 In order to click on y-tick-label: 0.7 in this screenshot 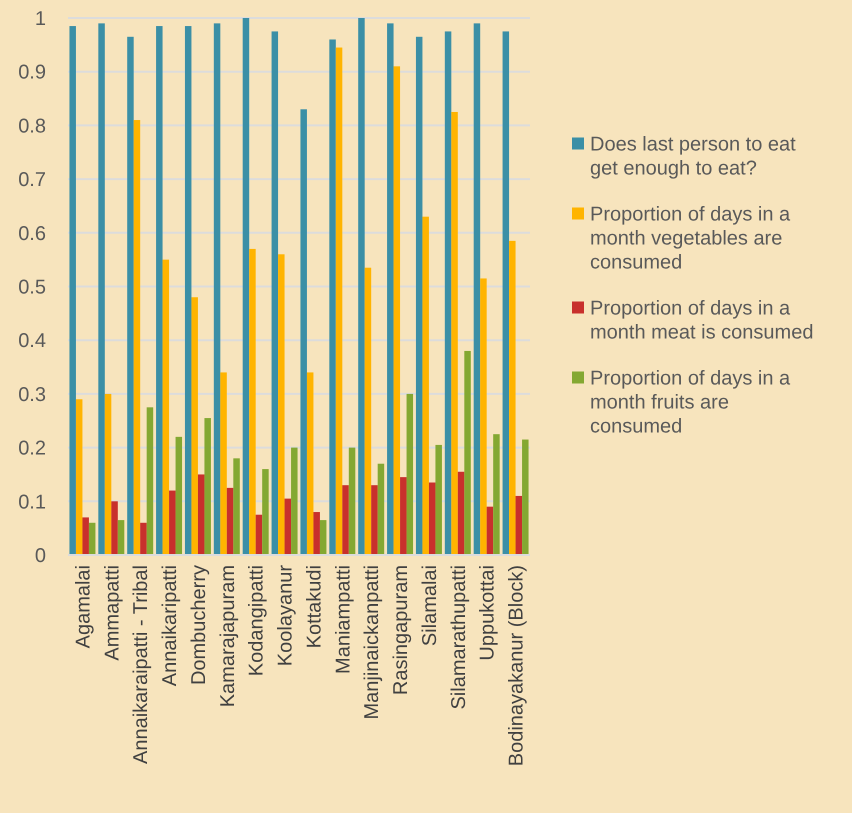, I will do `click(32, 180)`.